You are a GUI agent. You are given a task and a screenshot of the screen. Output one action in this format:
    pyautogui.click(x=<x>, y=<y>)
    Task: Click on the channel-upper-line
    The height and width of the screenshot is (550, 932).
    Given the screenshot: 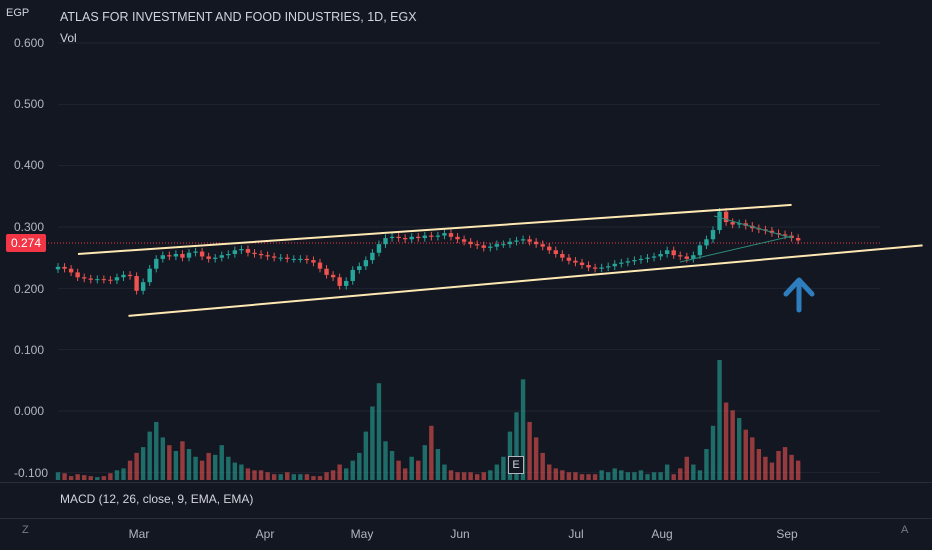 What is the action you would take?
    pyautogui.click(x=434, y=229)
    